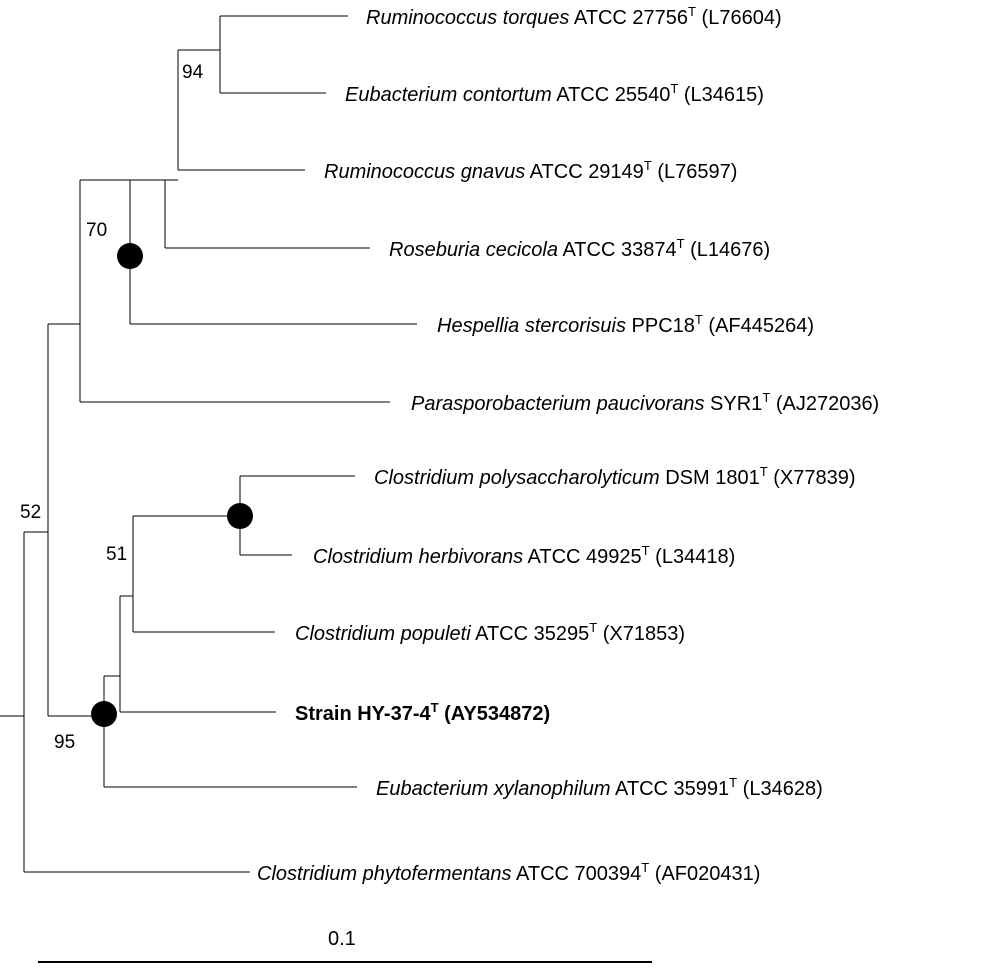 This screenshot has height=969, width=994. Describe the element at coordinates (96, 230) in the screenshot. I see `bootstrap-70: 70` at that location.